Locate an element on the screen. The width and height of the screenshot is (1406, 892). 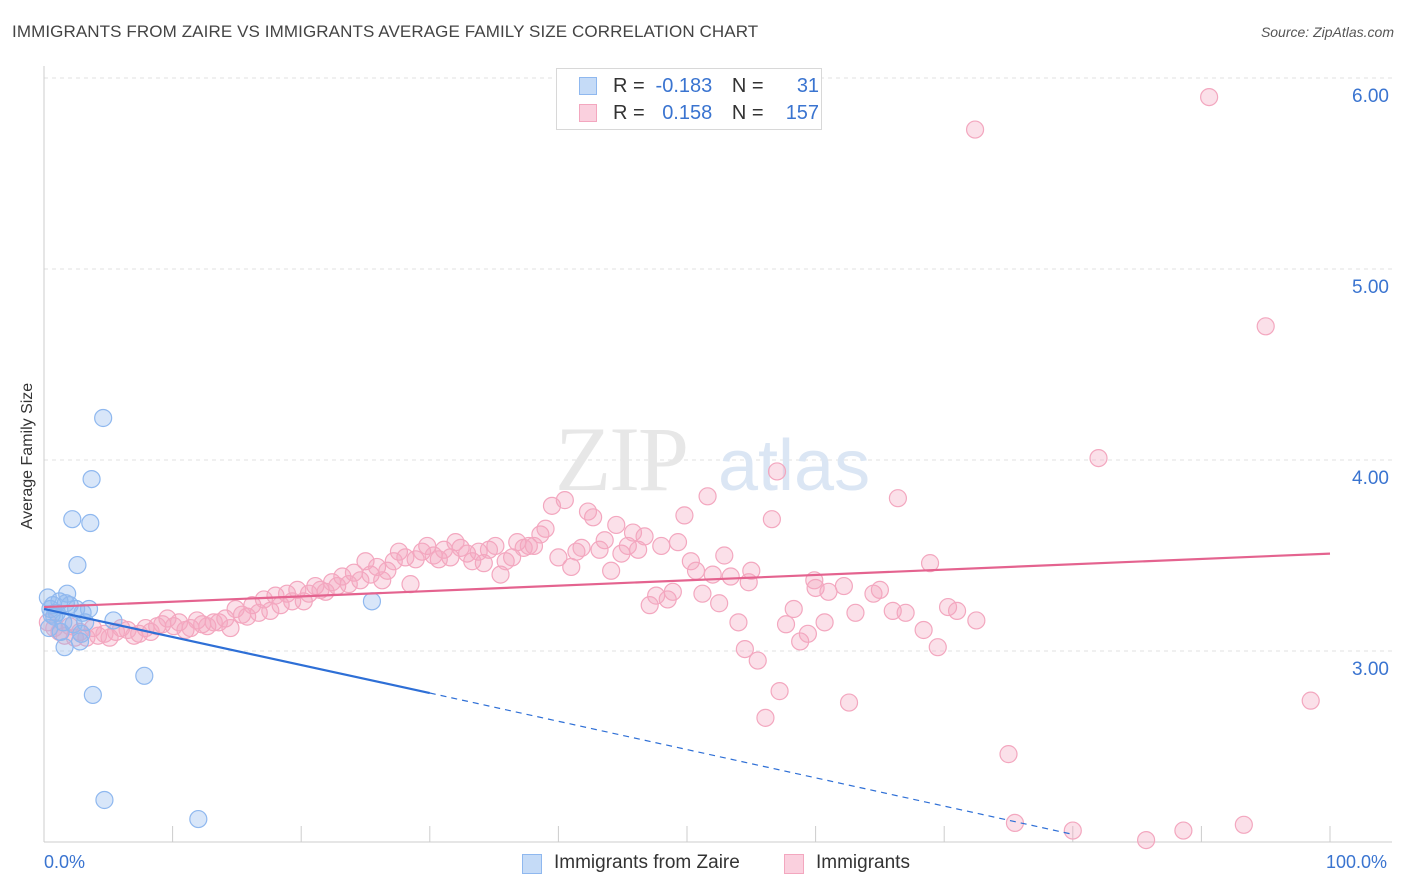
legend-swatch-blue is located at coordinates (588, 86).